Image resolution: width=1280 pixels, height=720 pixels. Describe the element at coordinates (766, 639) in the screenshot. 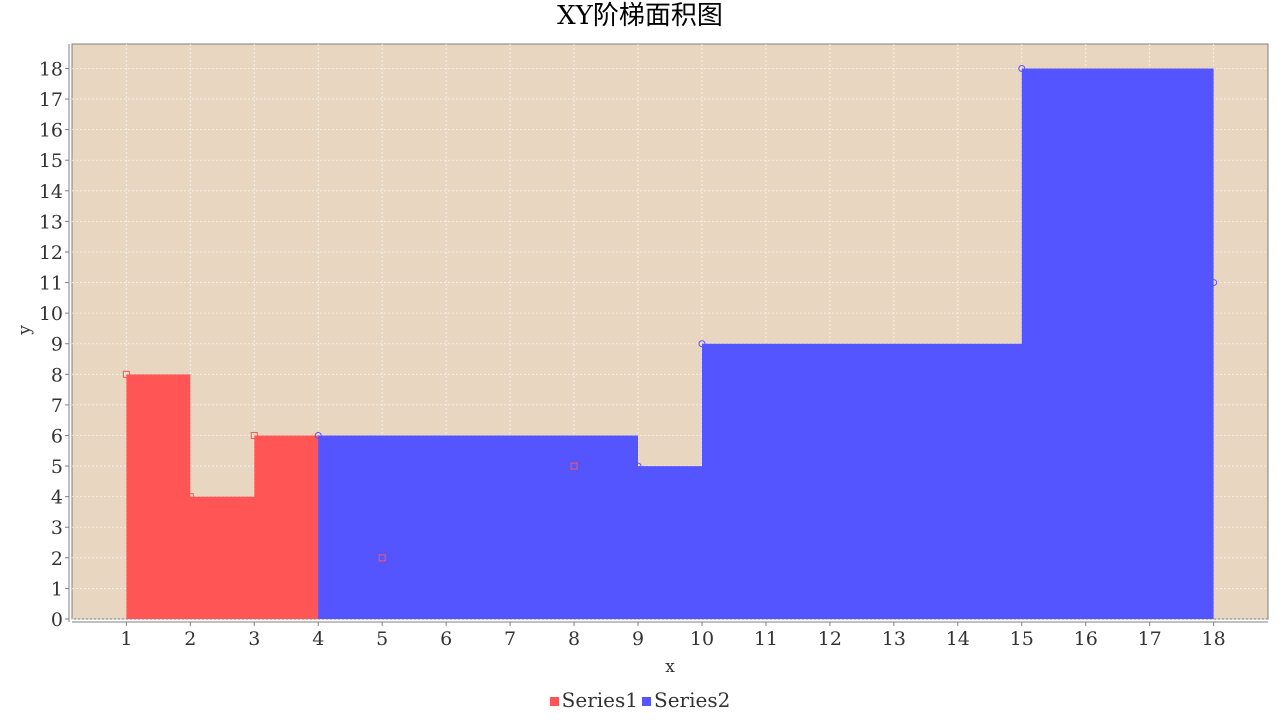

I see `x-tick-label: 11` at that location.